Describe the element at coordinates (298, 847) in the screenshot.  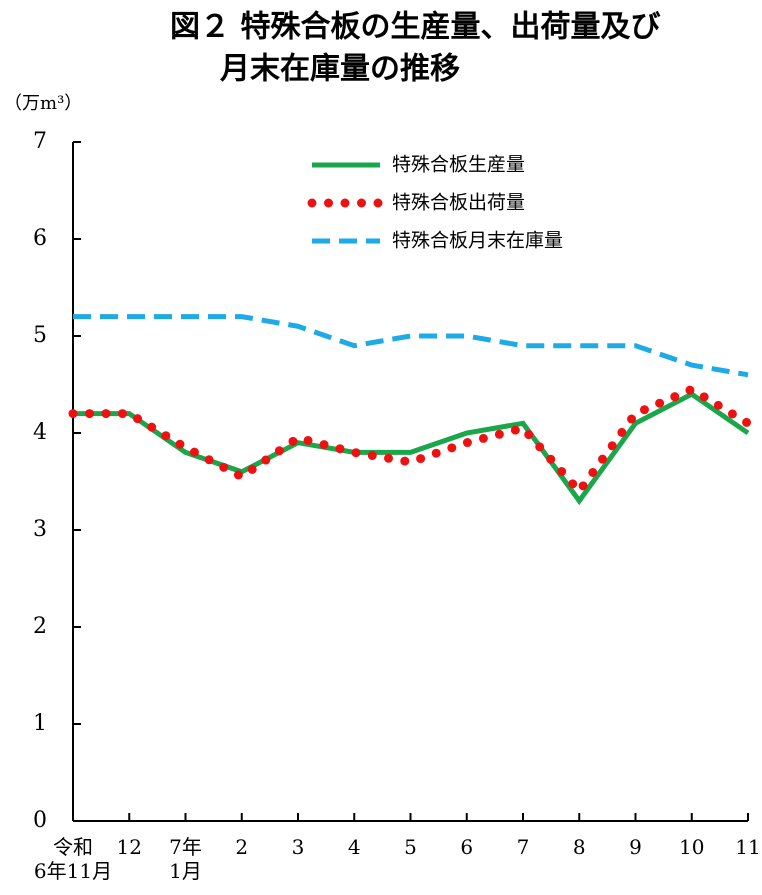
I see `x-tick-label: 3` at that location.